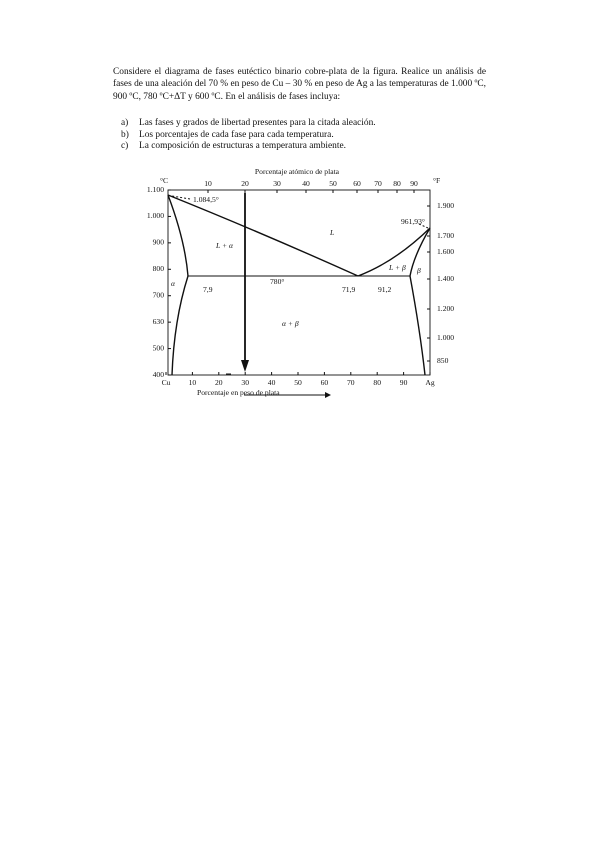 This screenshot has width=599, height=848. What do you see at coordinates (164, 180) in the screenshot?
I see `axis-unit: °C` at bounding box center [164, 180].